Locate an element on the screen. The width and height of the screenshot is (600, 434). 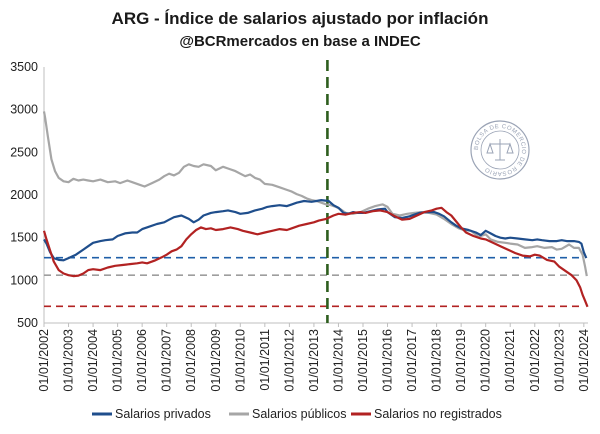
series-line-salarios-privados is located at coordinates (315, 230).